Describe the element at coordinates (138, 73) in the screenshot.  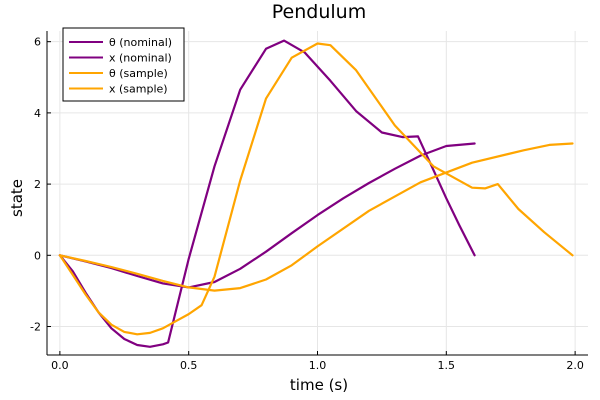
I see `legend-label: θ (sample)` at that location.